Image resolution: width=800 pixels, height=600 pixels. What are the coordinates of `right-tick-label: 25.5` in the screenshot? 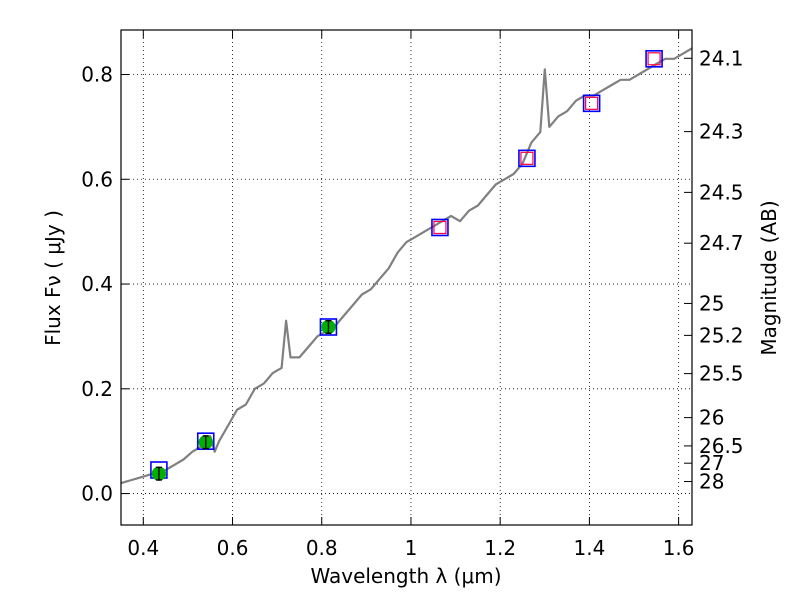 It's located at (721, 374).